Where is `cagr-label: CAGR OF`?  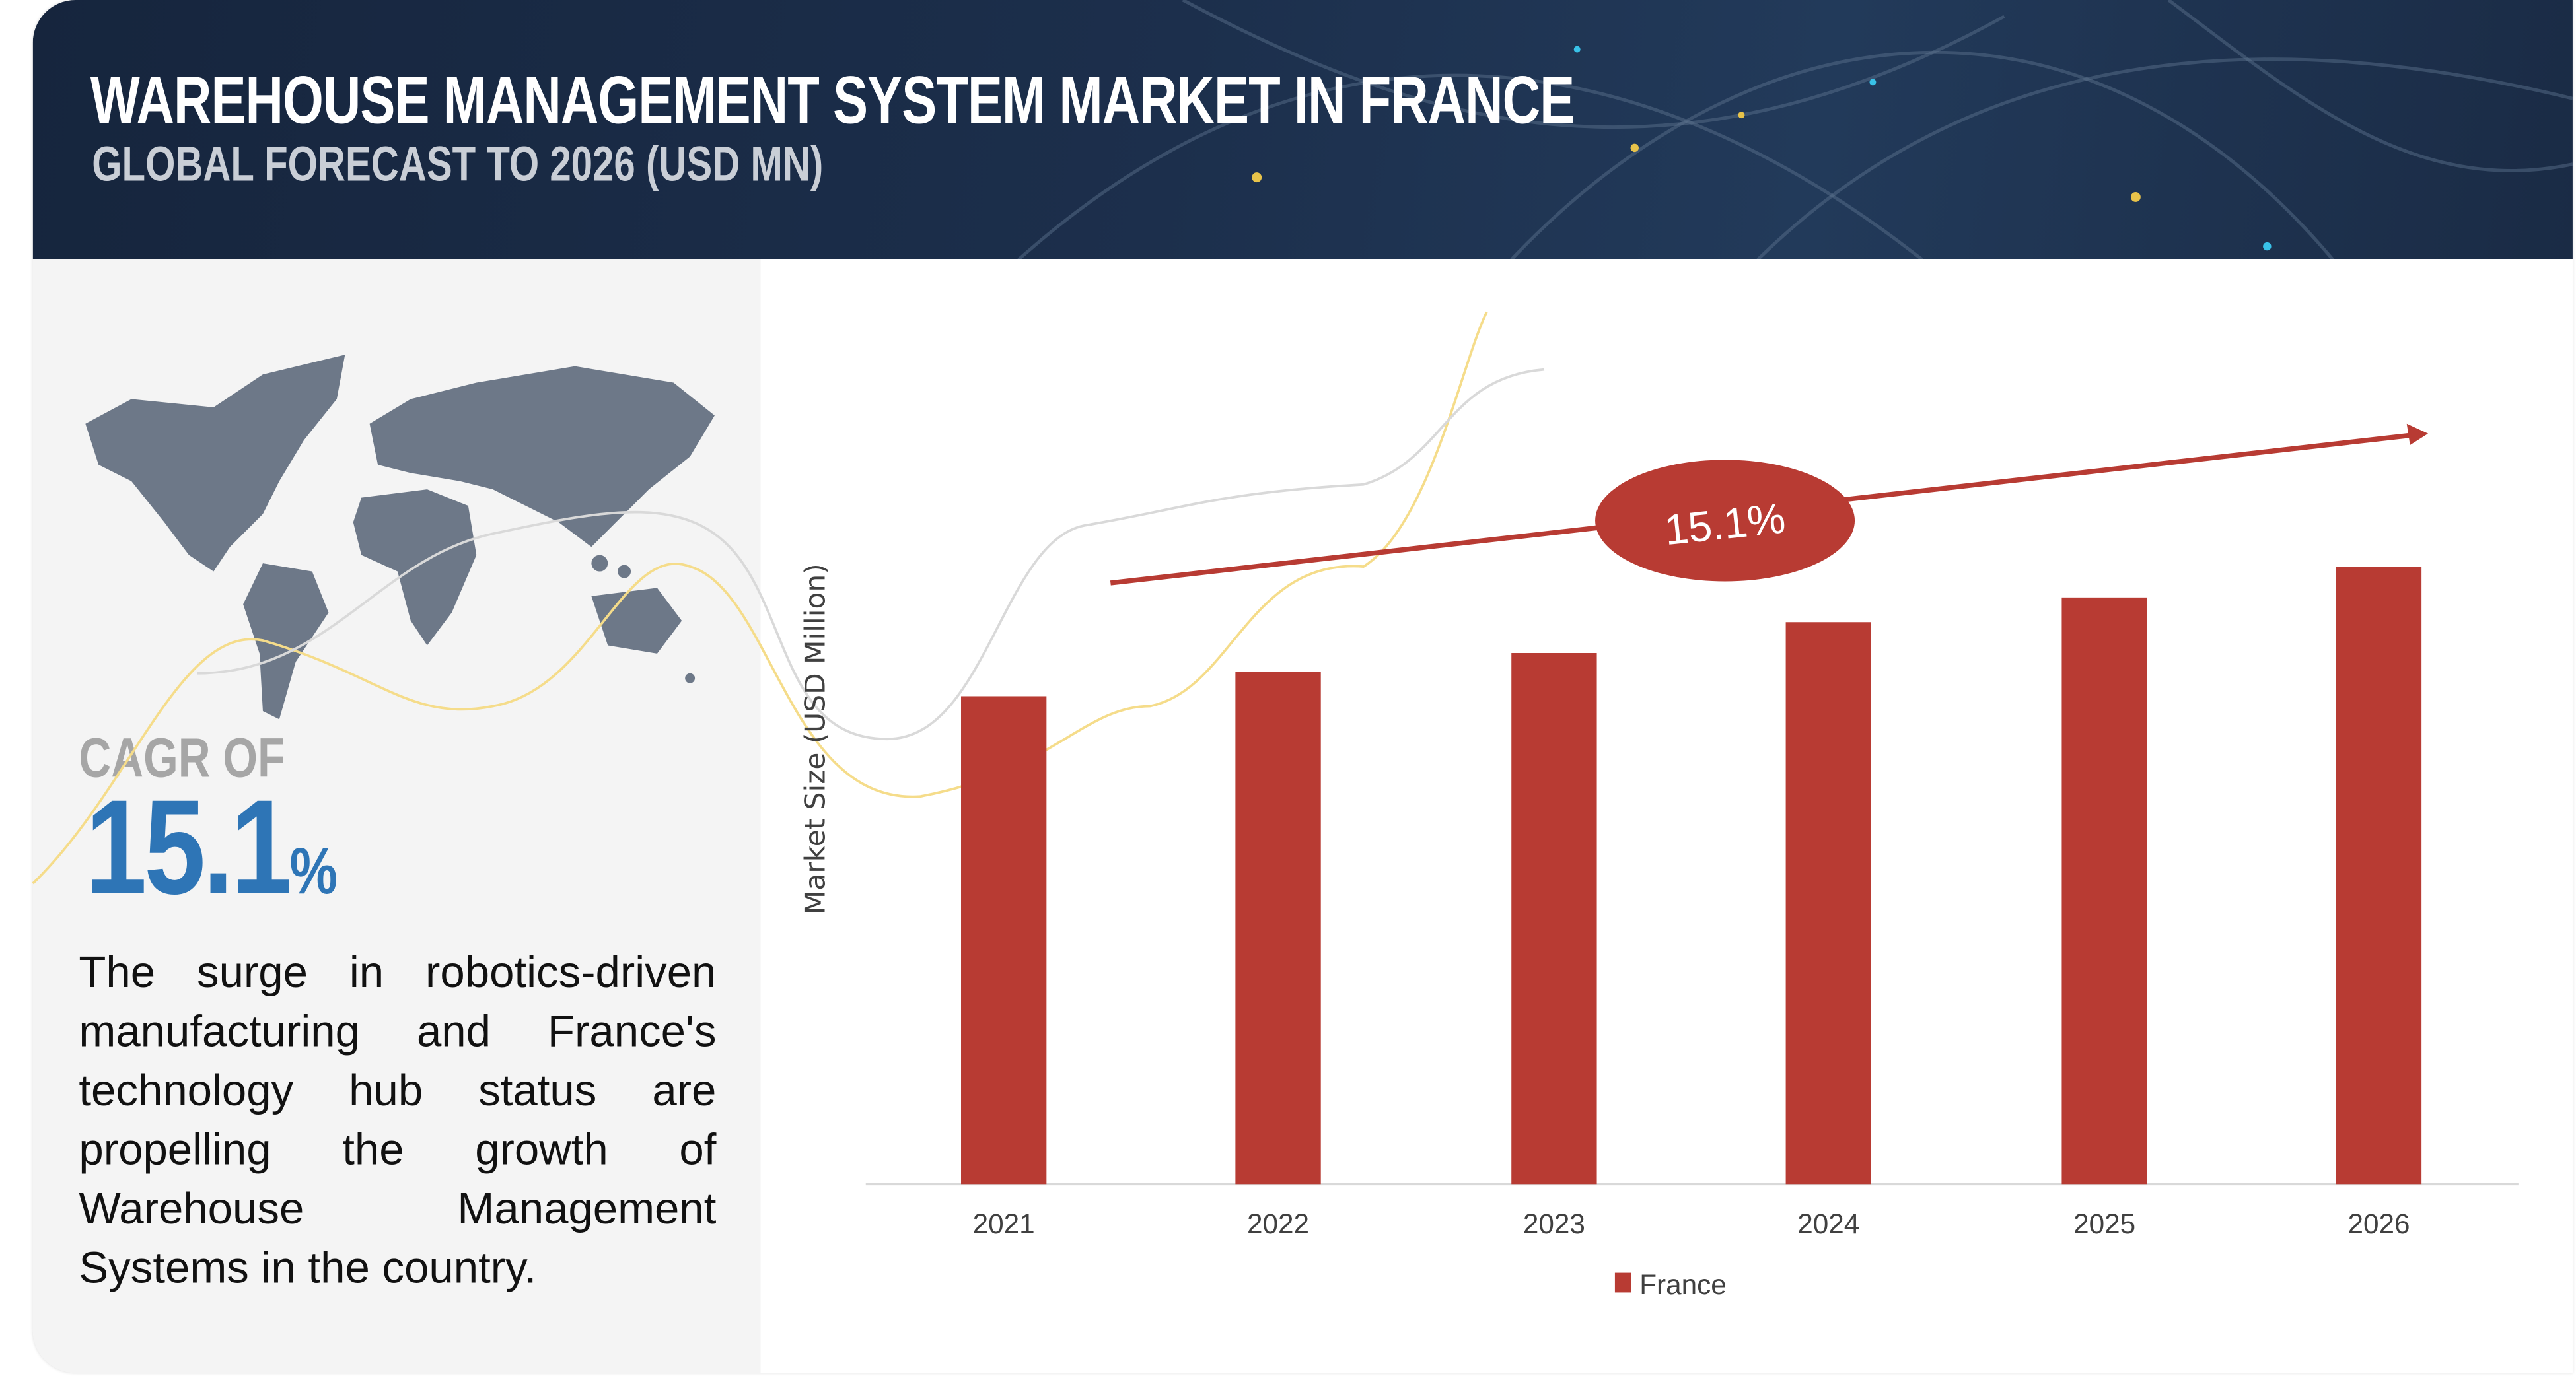 cagr-label: CAGR OF is located at coordinates (182, 759).